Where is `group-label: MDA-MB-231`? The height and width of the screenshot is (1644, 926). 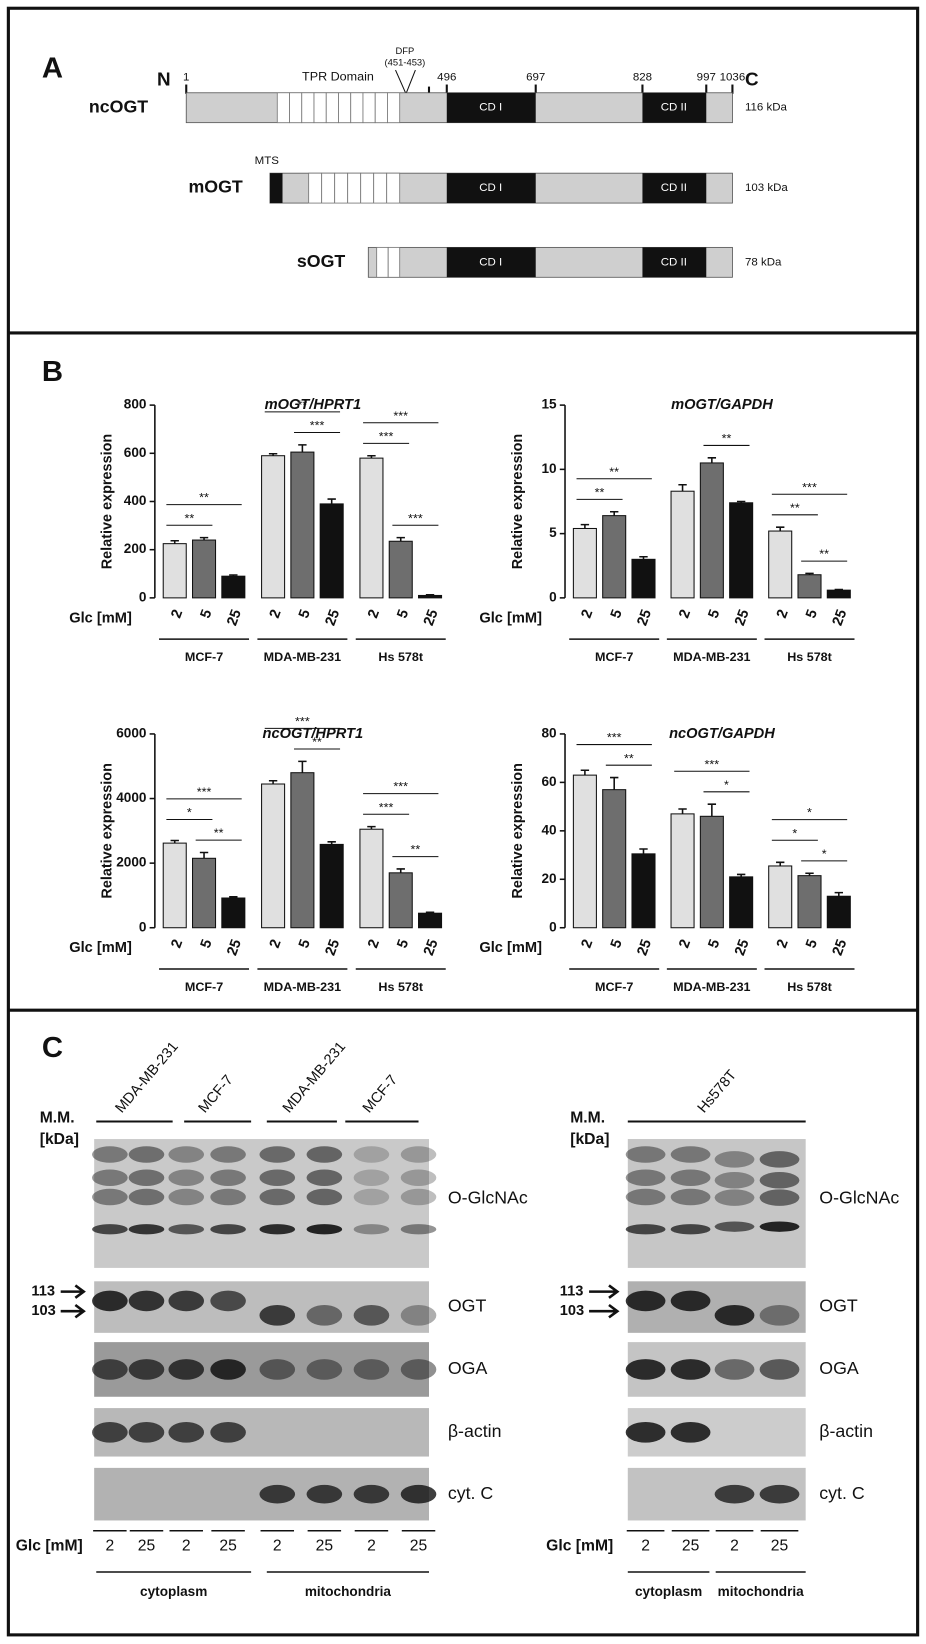
group-label: MDA-MB-231 is located at coordinates (302, 657).